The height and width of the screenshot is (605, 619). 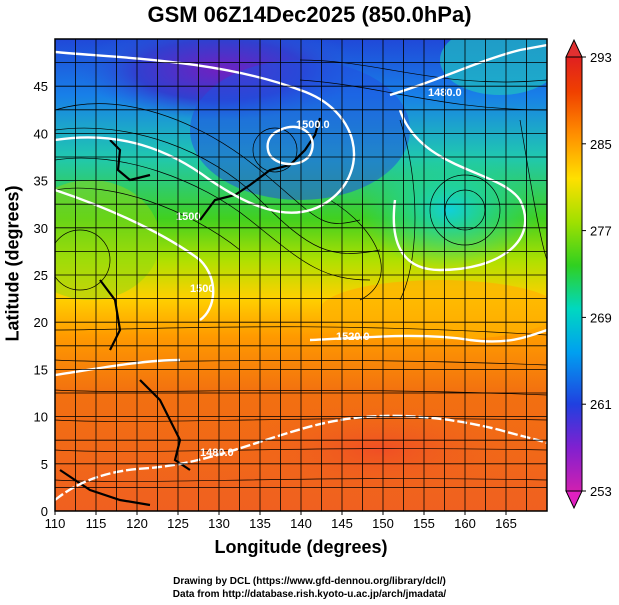 What do you see at coordinates (574, 48) in the screenshot?
I see `colorbar-max-arrow` at bounding box center [574, 48].